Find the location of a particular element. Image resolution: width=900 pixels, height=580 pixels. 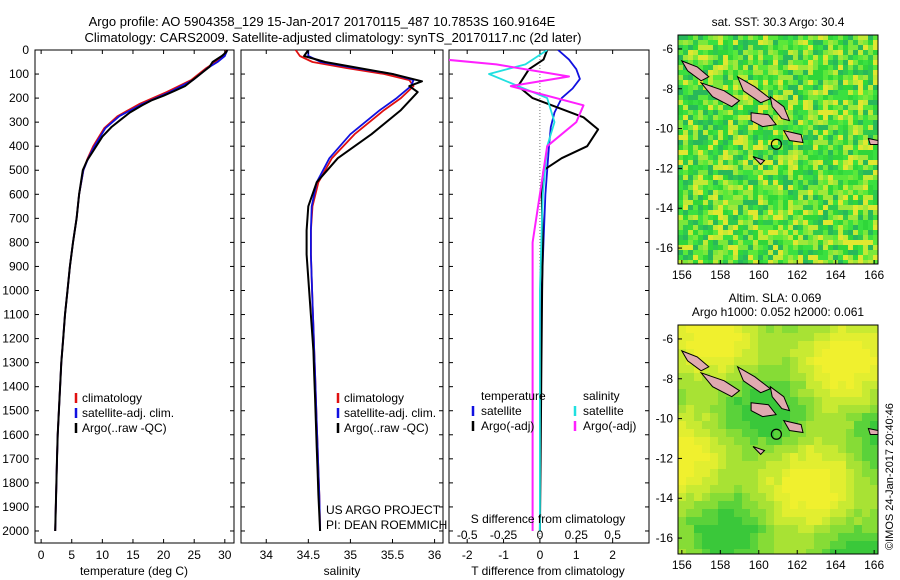

sst-map-xtick-label: 156 is located at coordinates (682, 275).